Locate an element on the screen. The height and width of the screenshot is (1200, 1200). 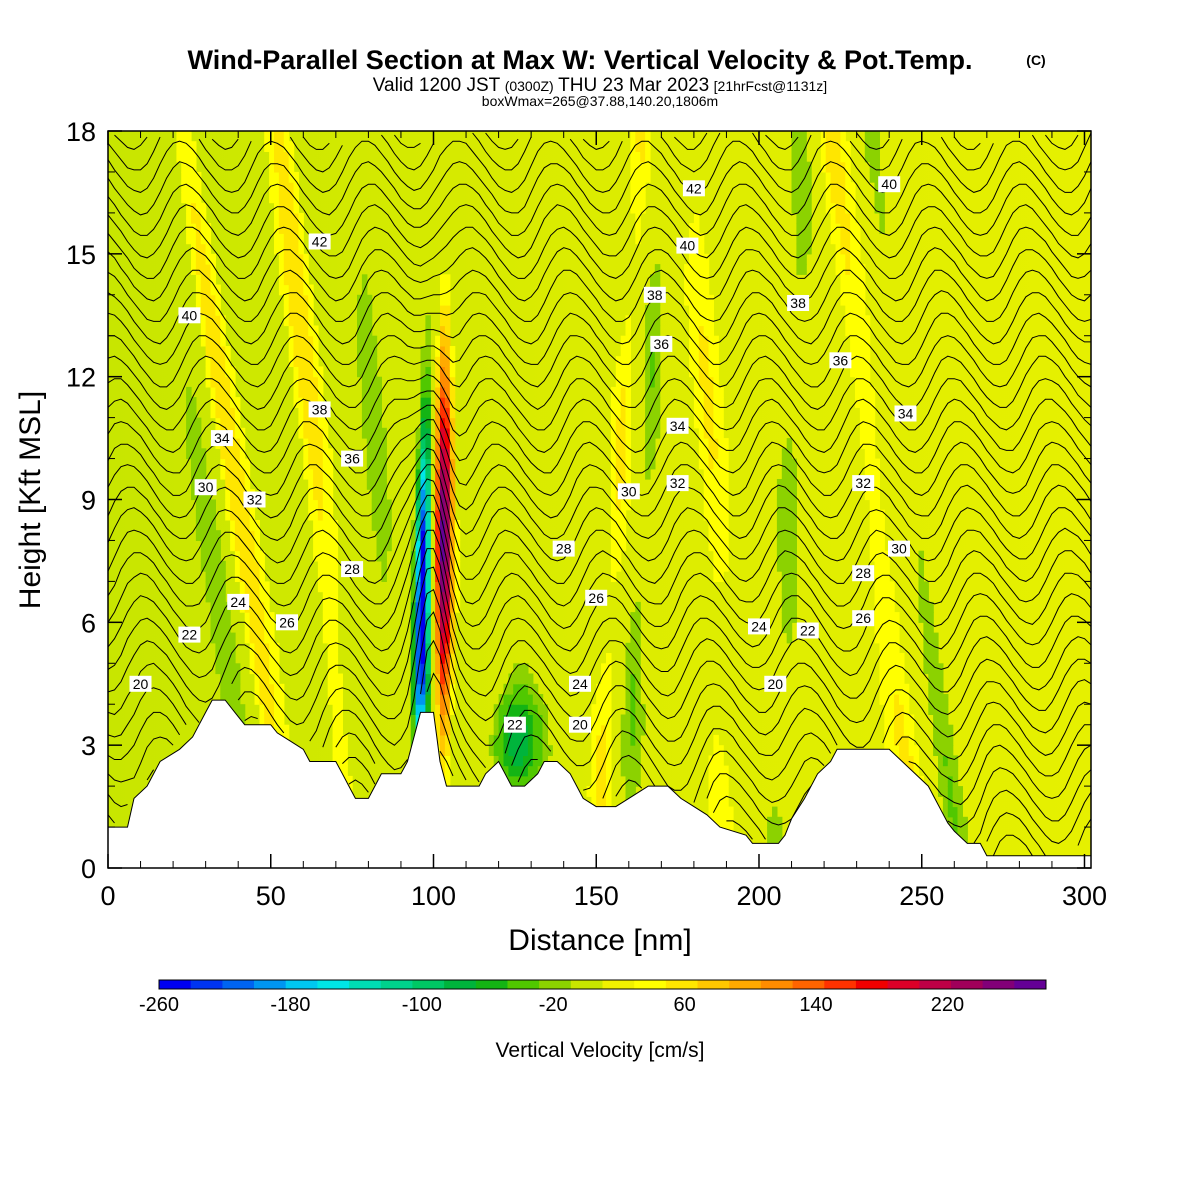
colorbar-tick-label: 140 is located at coordinates (815, 1005).